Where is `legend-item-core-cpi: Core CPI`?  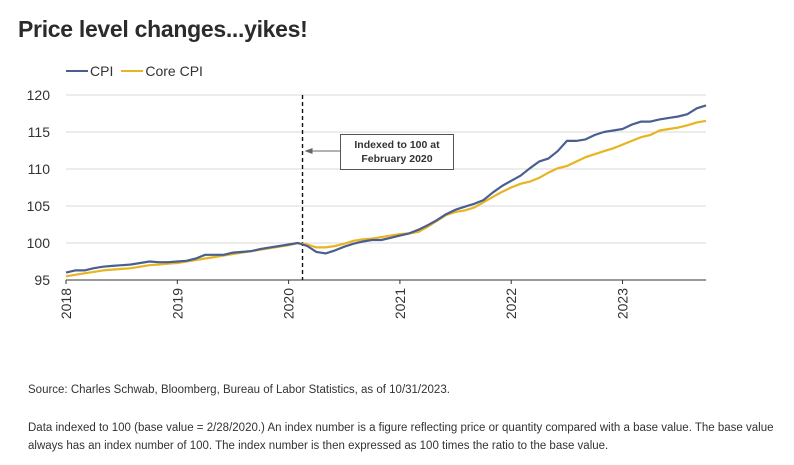 legend-item-core-cpi: Core CPI is located at coordinates (162, 71).